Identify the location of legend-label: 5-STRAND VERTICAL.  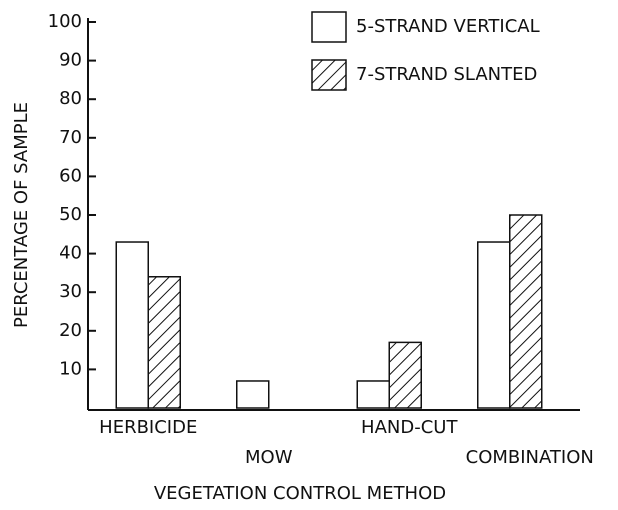
(448, 26).